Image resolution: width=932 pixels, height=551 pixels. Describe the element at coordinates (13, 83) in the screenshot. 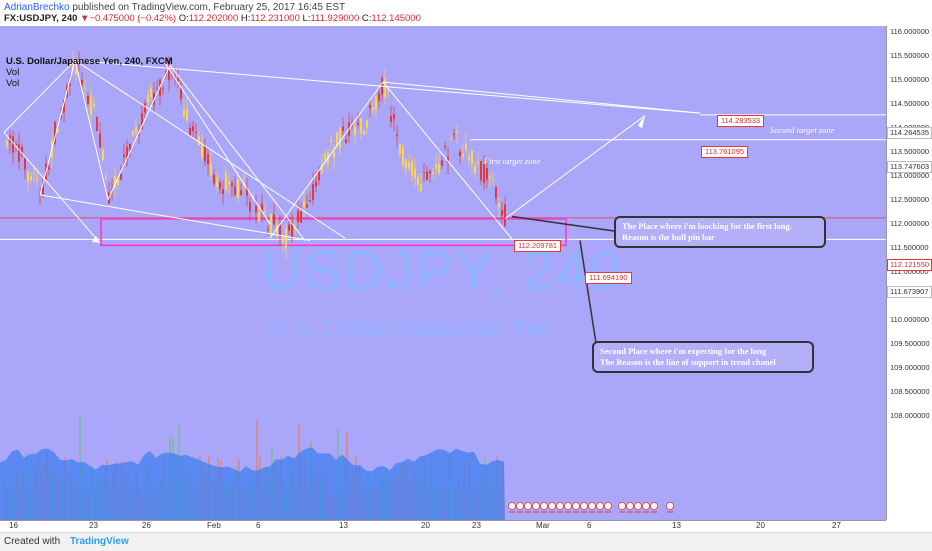

I see `legend-volume-2: Vol` at that location.